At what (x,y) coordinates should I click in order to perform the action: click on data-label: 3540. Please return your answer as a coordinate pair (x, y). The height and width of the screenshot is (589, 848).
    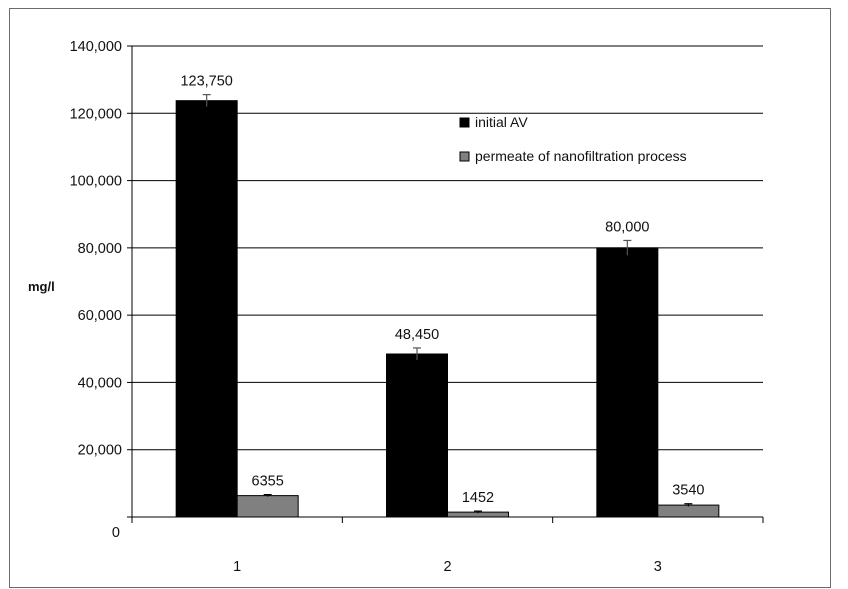
    Looking at the image, I should click on (688, 491).